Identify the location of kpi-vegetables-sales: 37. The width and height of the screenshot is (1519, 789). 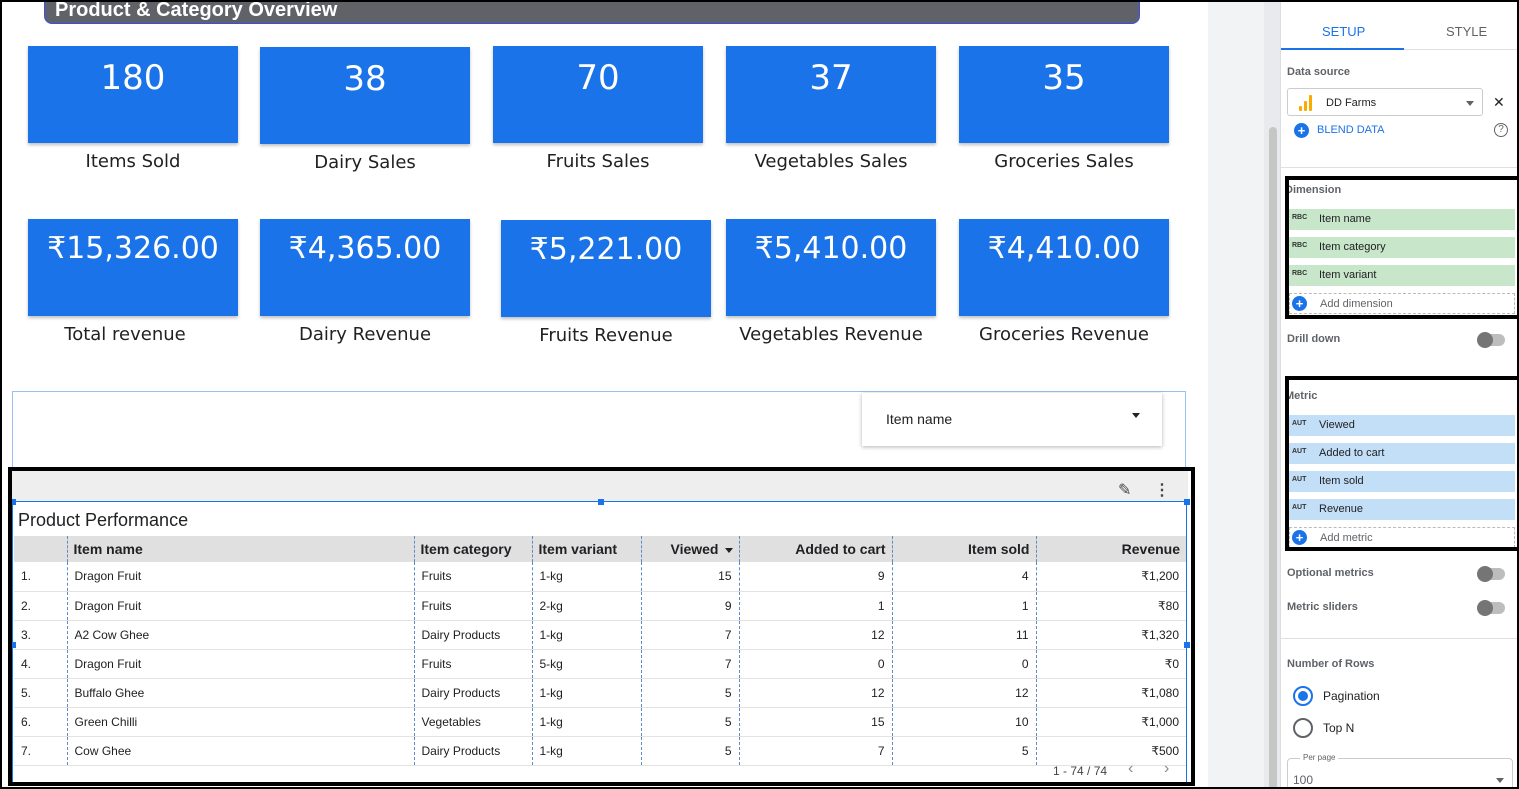
(831, 94).